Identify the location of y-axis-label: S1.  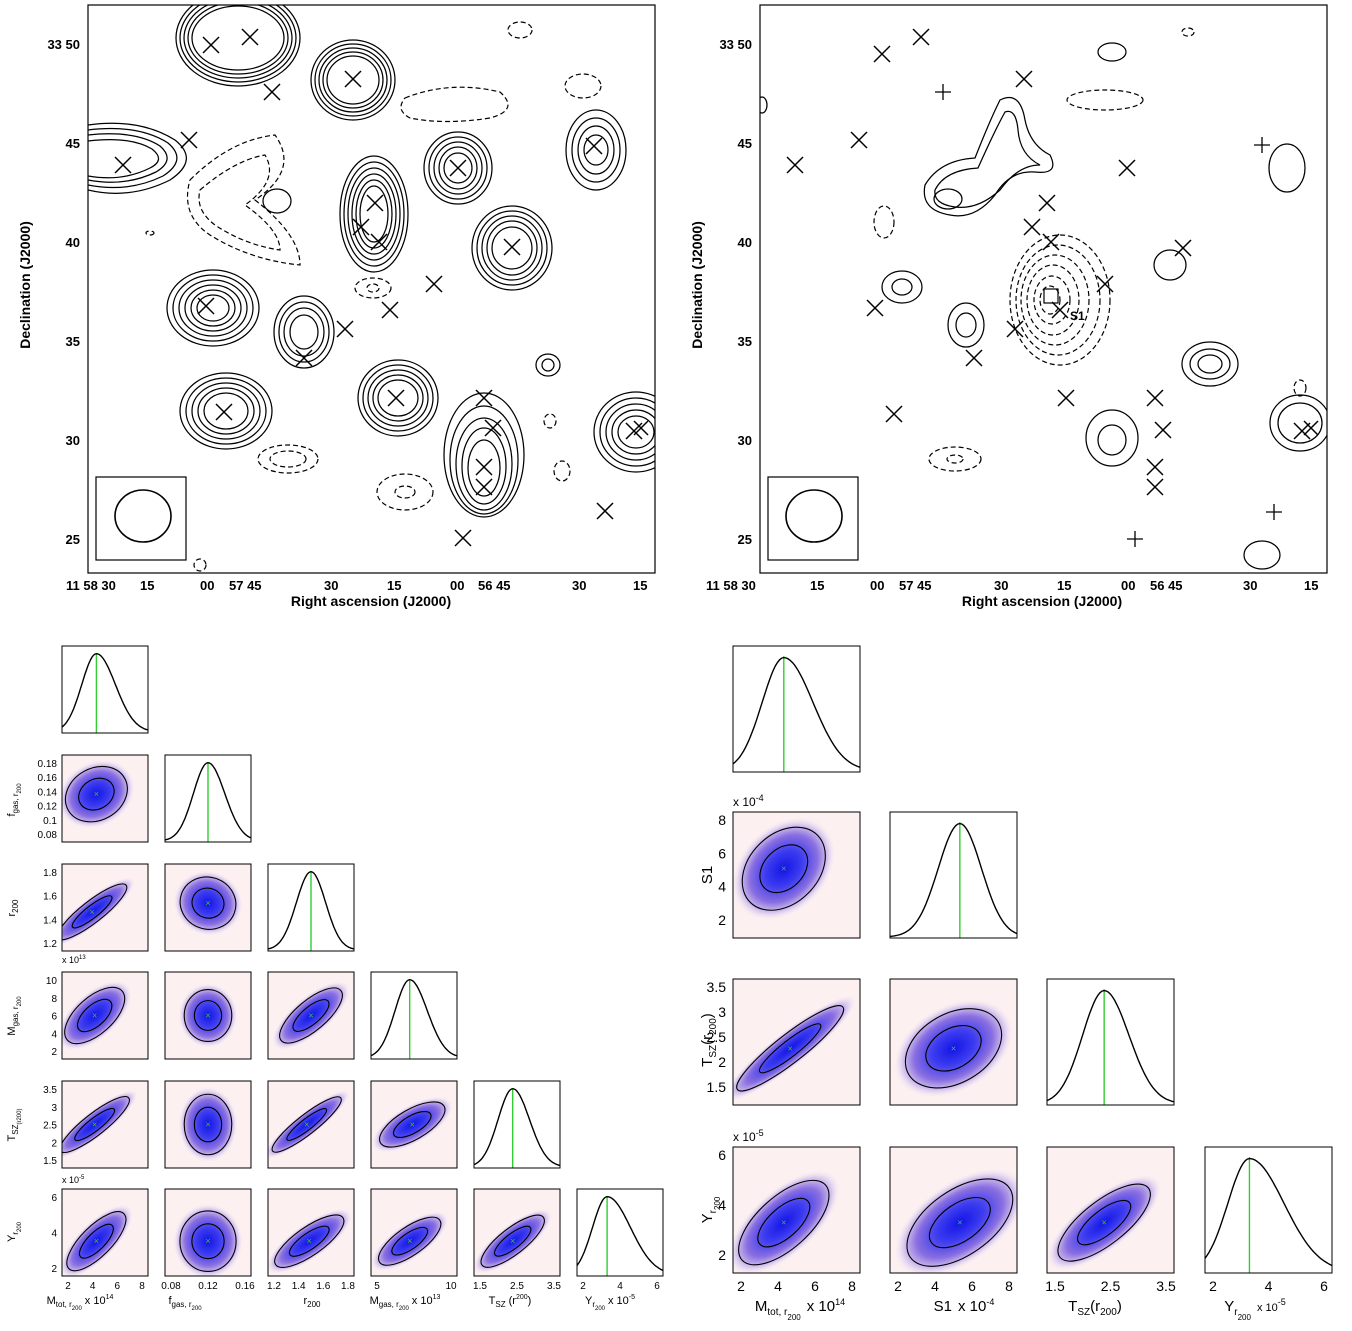
(707, 875).